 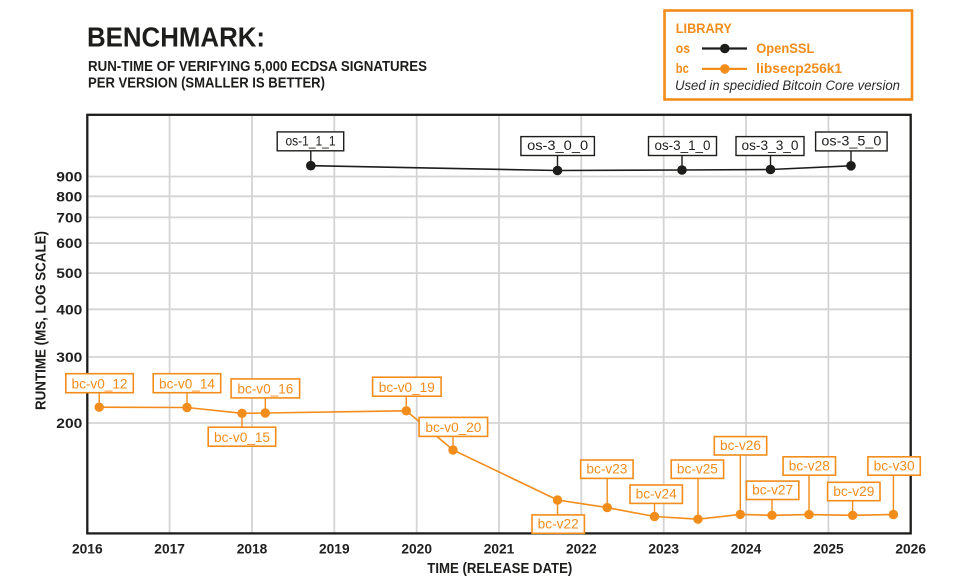 What do you see at coordinates (558, 523) in the screenshot?
I see `svg-text: bc-v22` at bounding box center [558, 523].